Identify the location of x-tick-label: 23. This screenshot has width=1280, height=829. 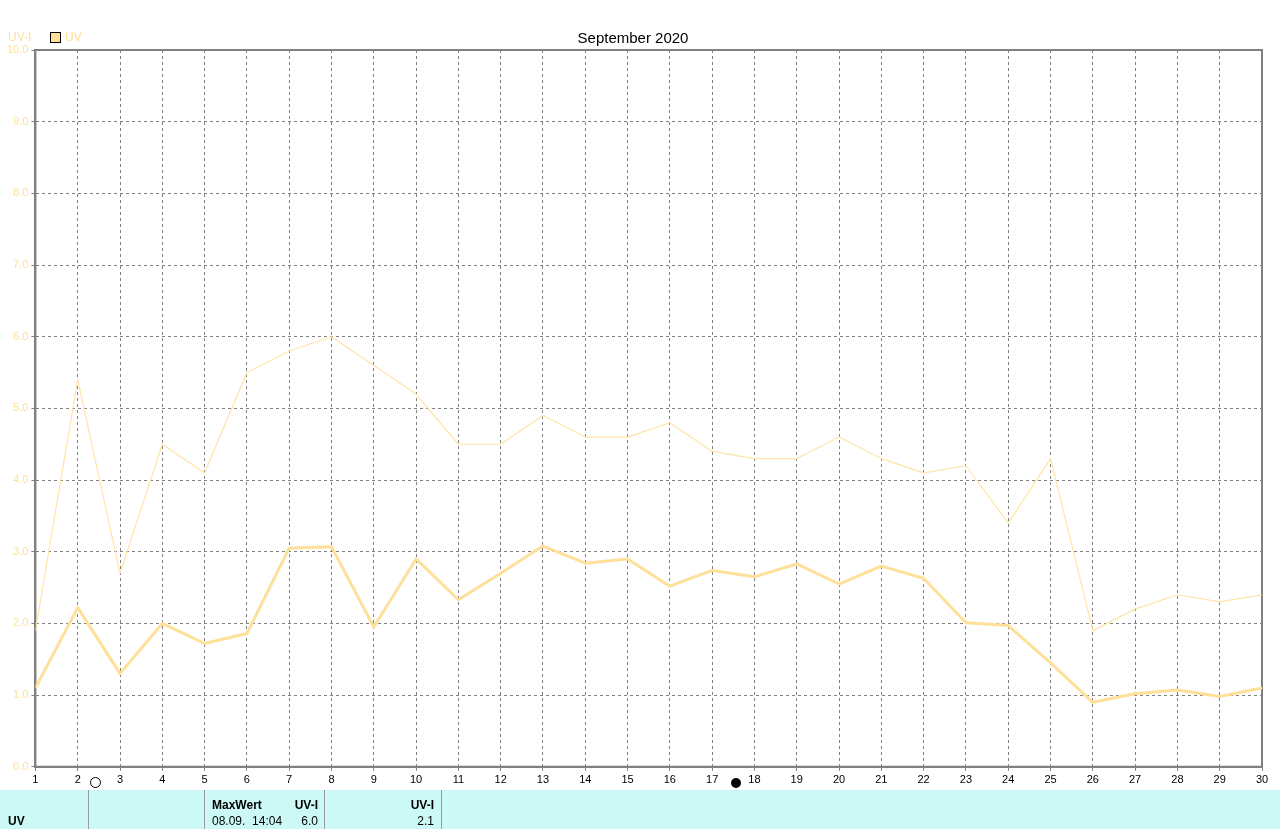
(966, 779).